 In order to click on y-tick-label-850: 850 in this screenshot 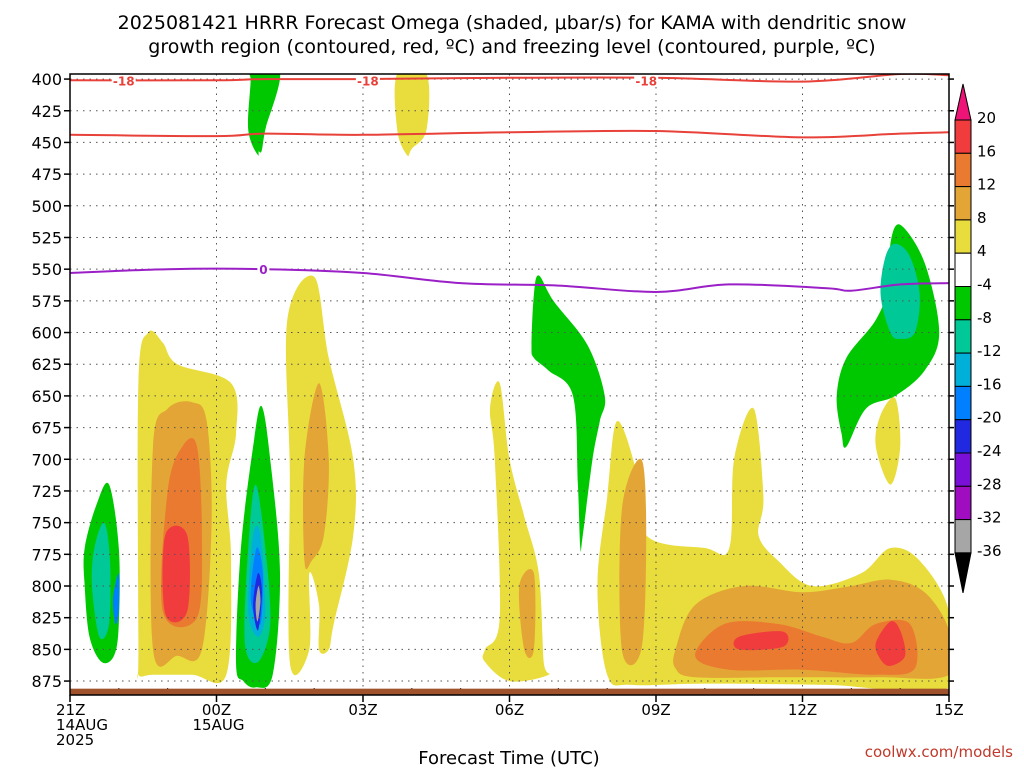, I will do `click(46, 649)`.